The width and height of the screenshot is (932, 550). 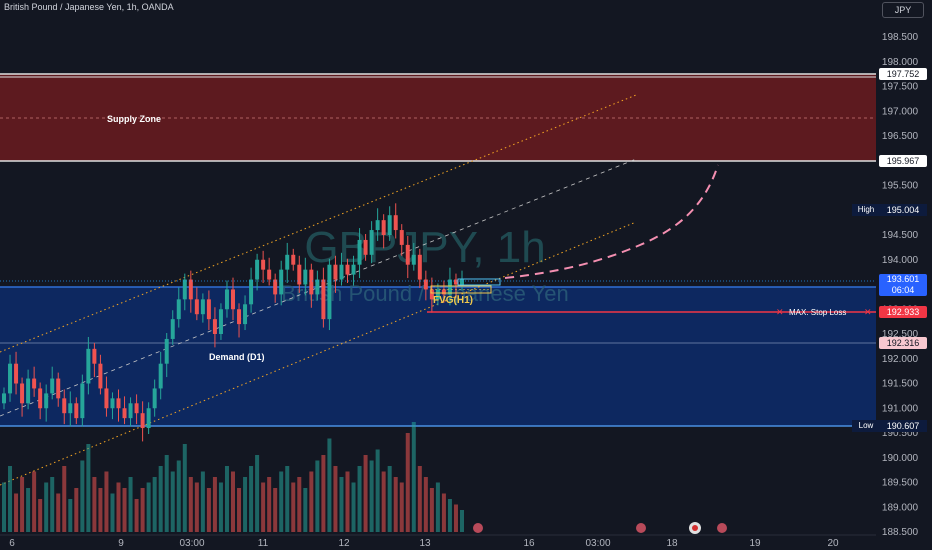 What do you see at coordinates (903, 10) in the screenshot?
I see `currency-button: JPY` at bounding box center [903, 10].